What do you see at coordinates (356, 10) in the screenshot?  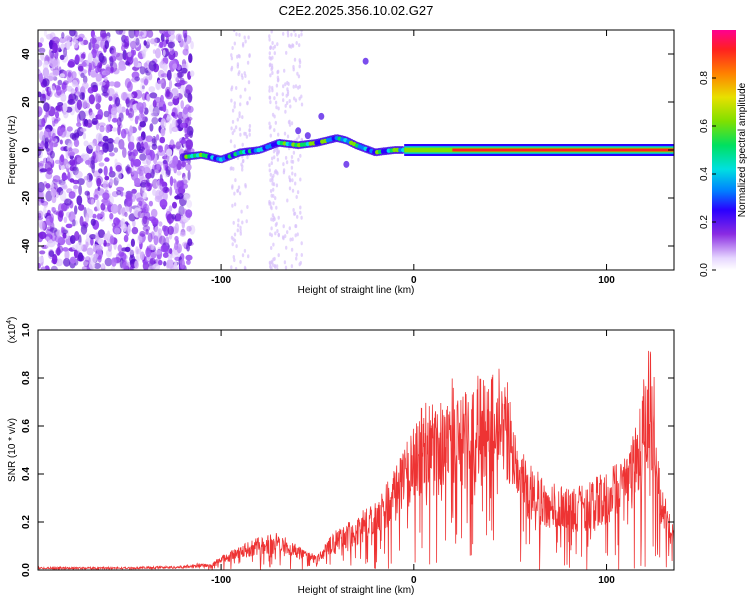 I see `chart-title: C2E2.2025.356.10.02.G27` at bounding box center [356, 10].